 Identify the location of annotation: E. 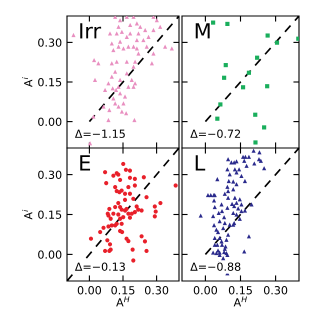
(85, 162).